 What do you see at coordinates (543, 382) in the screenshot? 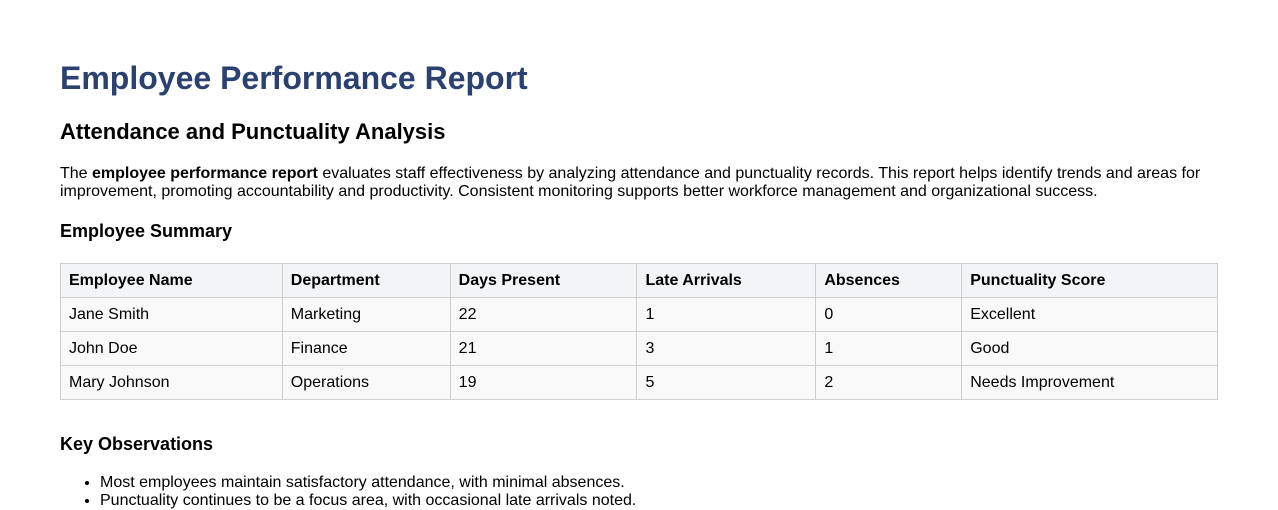
I see `table-cell: 19` at bounding box center [543, 382].